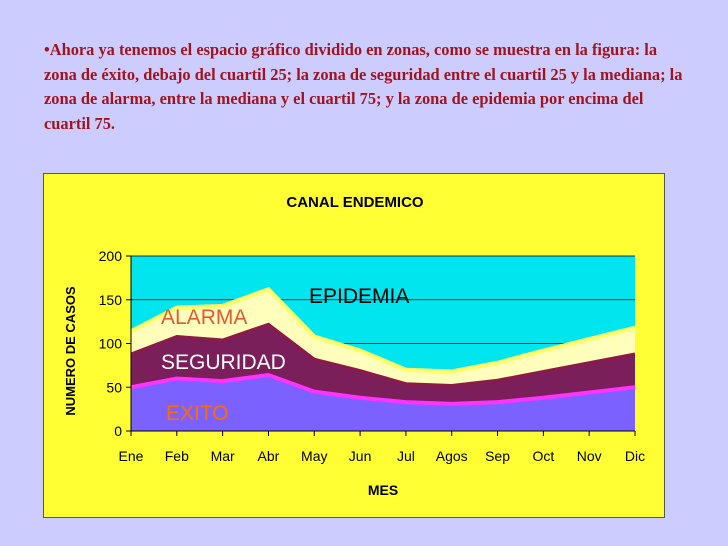 The image size is (728, 546). I want to click on x-tick-label: Nov, so click(589, 456).